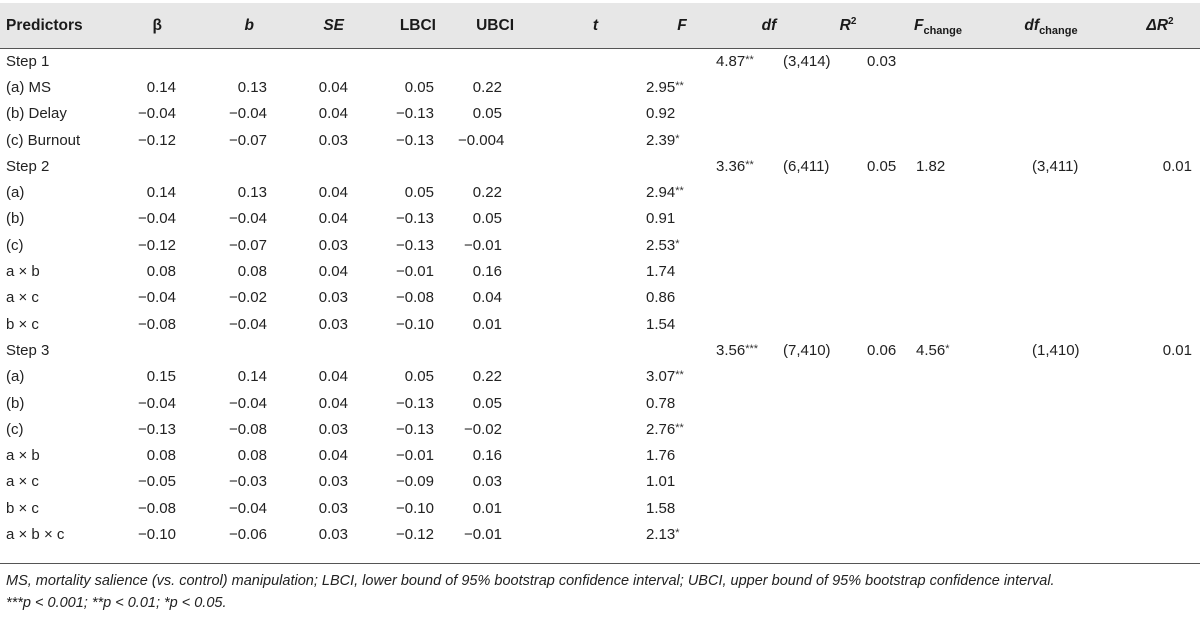 This screenshot has height=618, width=1200. What do you see at coordinates (661, 508) in the screenshot?
I see `cell-t-value: 1.58` at bounding box center [661, 508].